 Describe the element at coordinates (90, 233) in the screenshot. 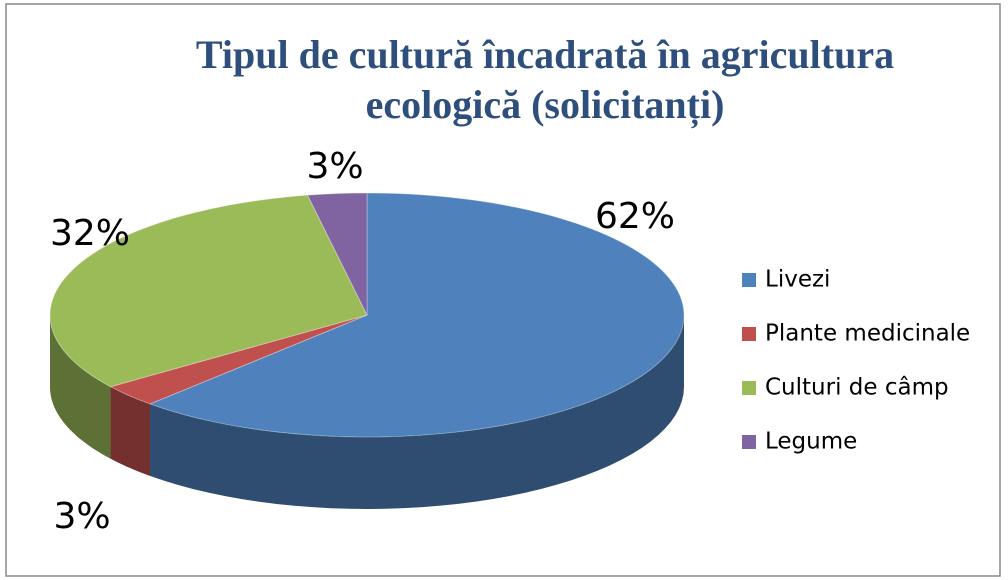

I see `data-label: 32%` at that location.